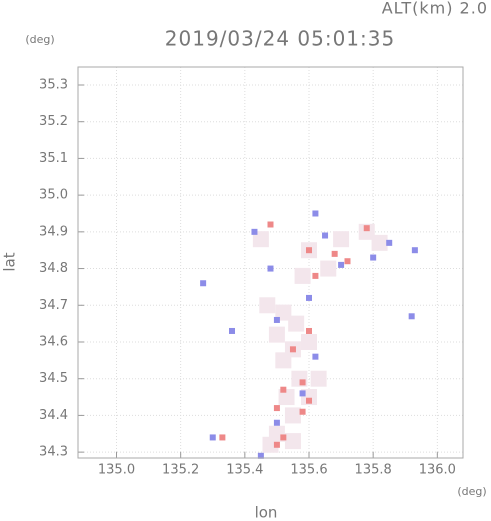 The height and width of the screenshot is (521, 491). What do you see at coordinates (53, 452) in the screenshot?
I see `y-tick-label: 34.3` at bounding box center [53, 452].